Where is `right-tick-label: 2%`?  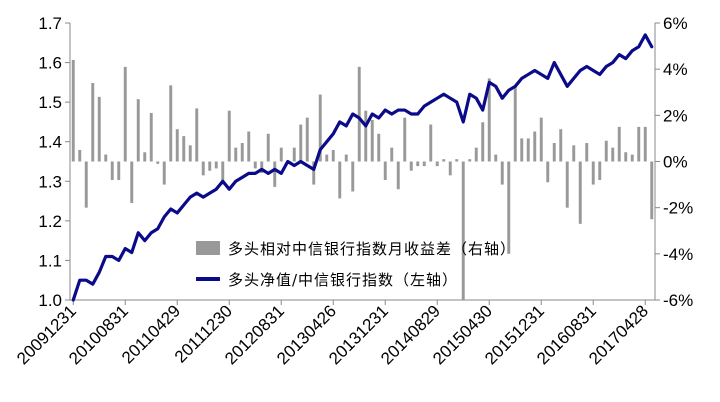
right-tick-label: 2% is located at coordinates (675, 115).